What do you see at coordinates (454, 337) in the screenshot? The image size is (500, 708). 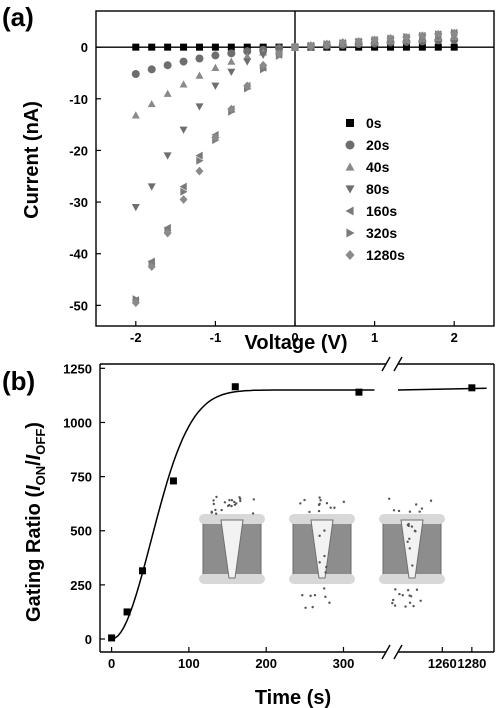 I see `x-tick-label: 2` at bounding box center [454, 337].